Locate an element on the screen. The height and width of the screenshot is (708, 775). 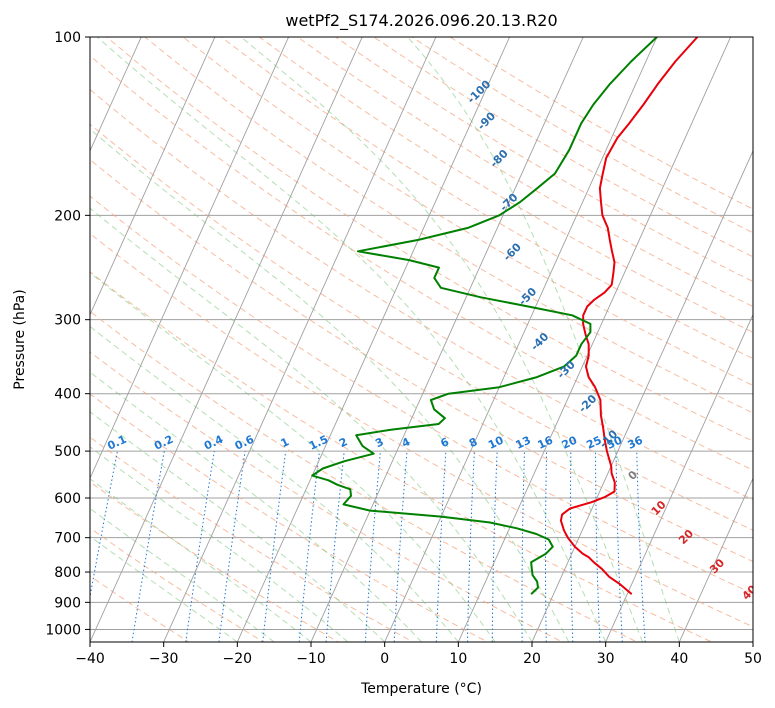
y-tick-label: 600 is located at coordinates (67, 499).